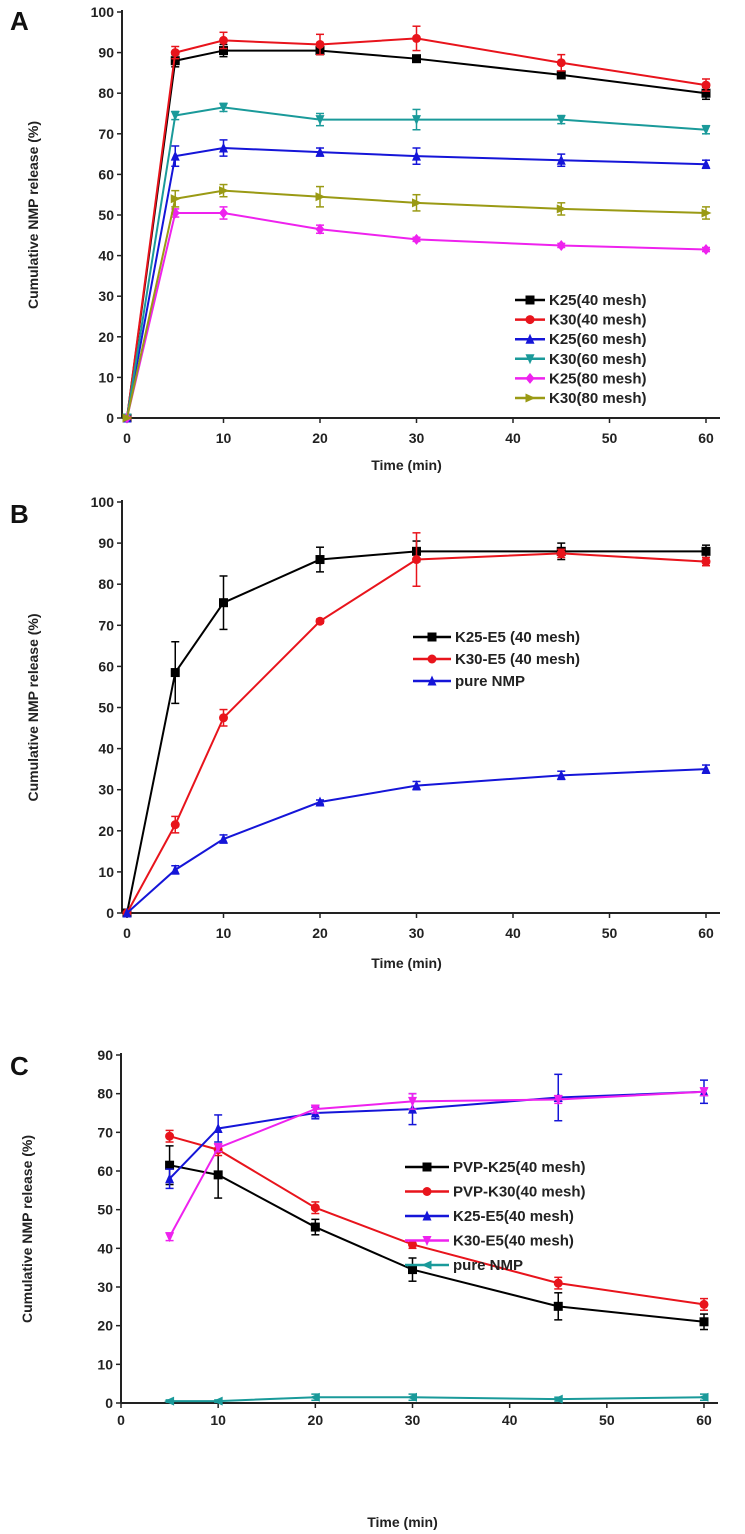 Image resolution: width=745 pixels, height=1534 pixels. I want to click on legend-entry: K25(40 mesh), so click(581, 300).